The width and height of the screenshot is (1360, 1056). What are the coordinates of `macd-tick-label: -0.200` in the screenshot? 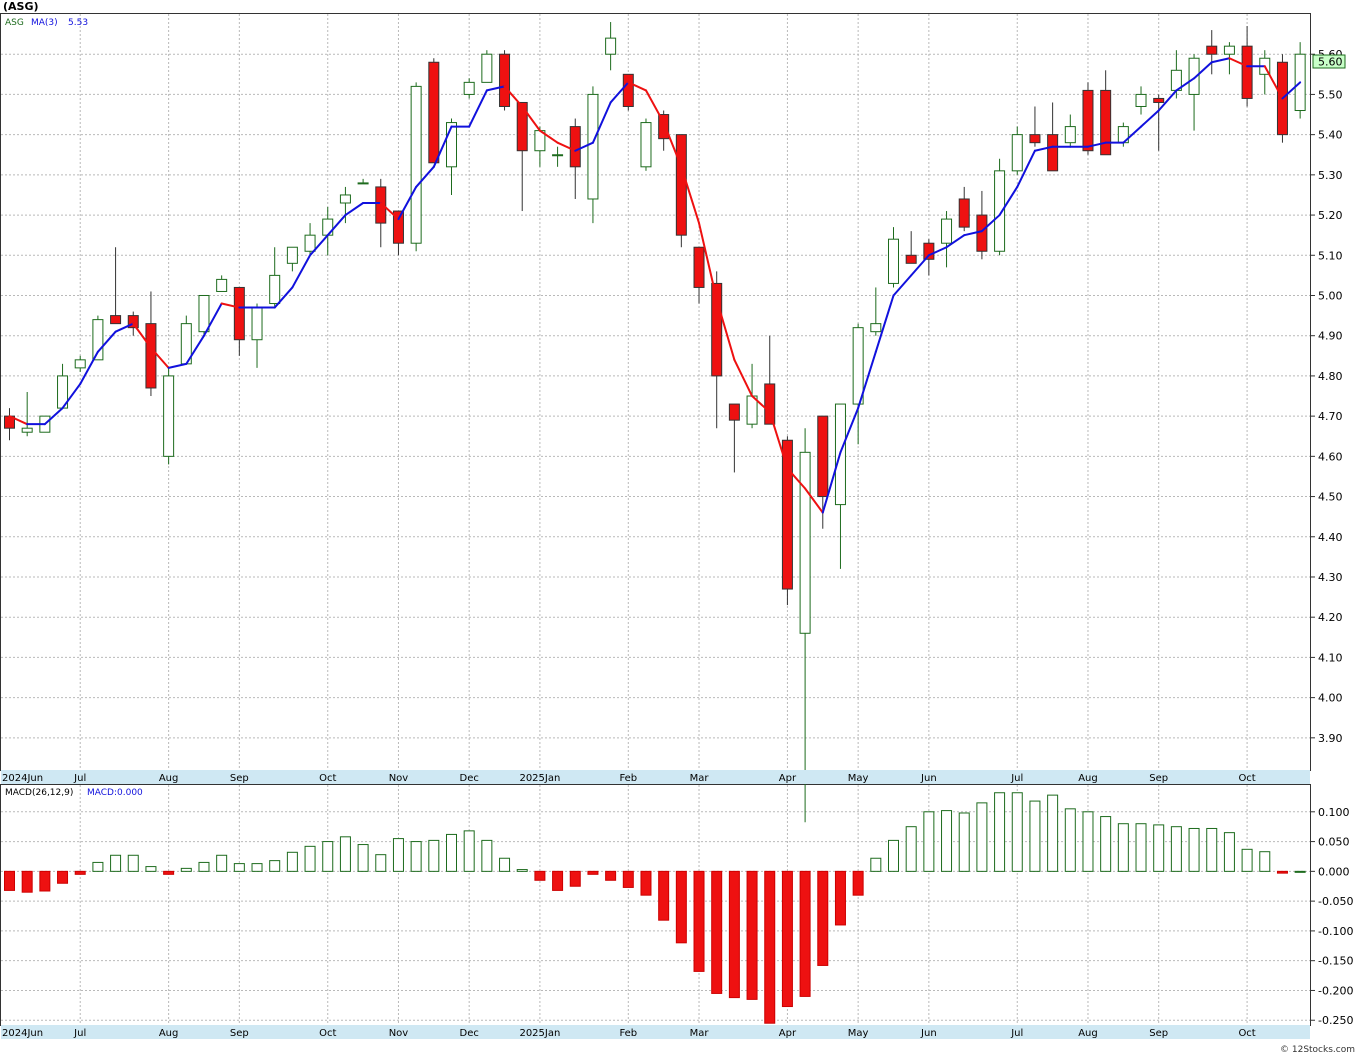 It's located at (1335, 990).